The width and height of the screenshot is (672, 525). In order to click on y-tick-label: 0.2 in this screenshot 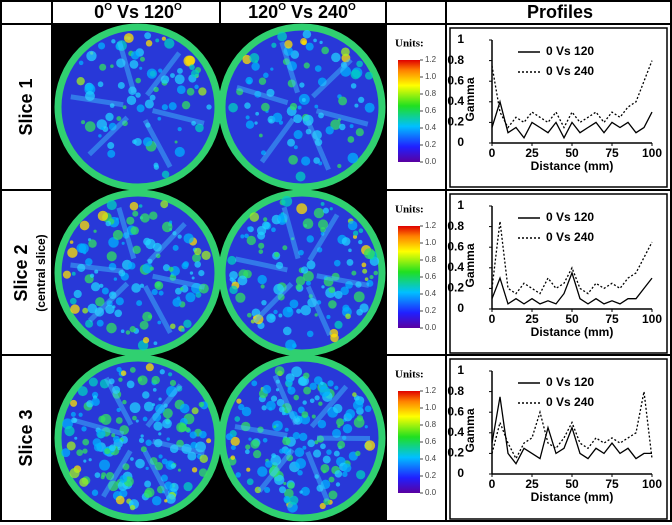, I will do `click(455, 453)`.